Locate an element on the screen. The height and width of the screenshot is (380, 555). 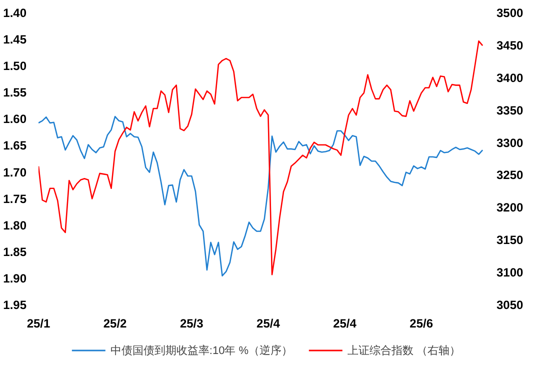
y-tick-label: 1.45 is located at coordinates (15, 39).